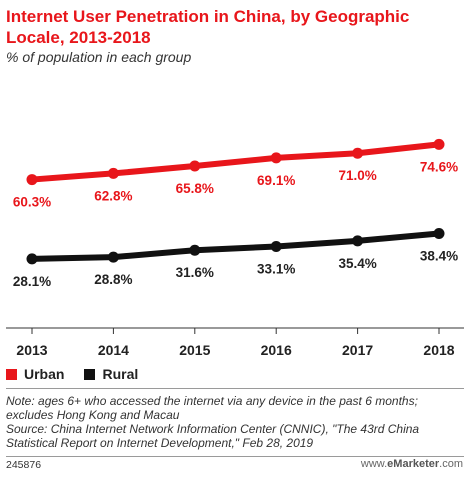 Image resolution: width=470 pixels, height=477 pixels. Describe the element at coordinates (44, 374) in the screenshot. I see `legend-label-urban: Urban` at that location.